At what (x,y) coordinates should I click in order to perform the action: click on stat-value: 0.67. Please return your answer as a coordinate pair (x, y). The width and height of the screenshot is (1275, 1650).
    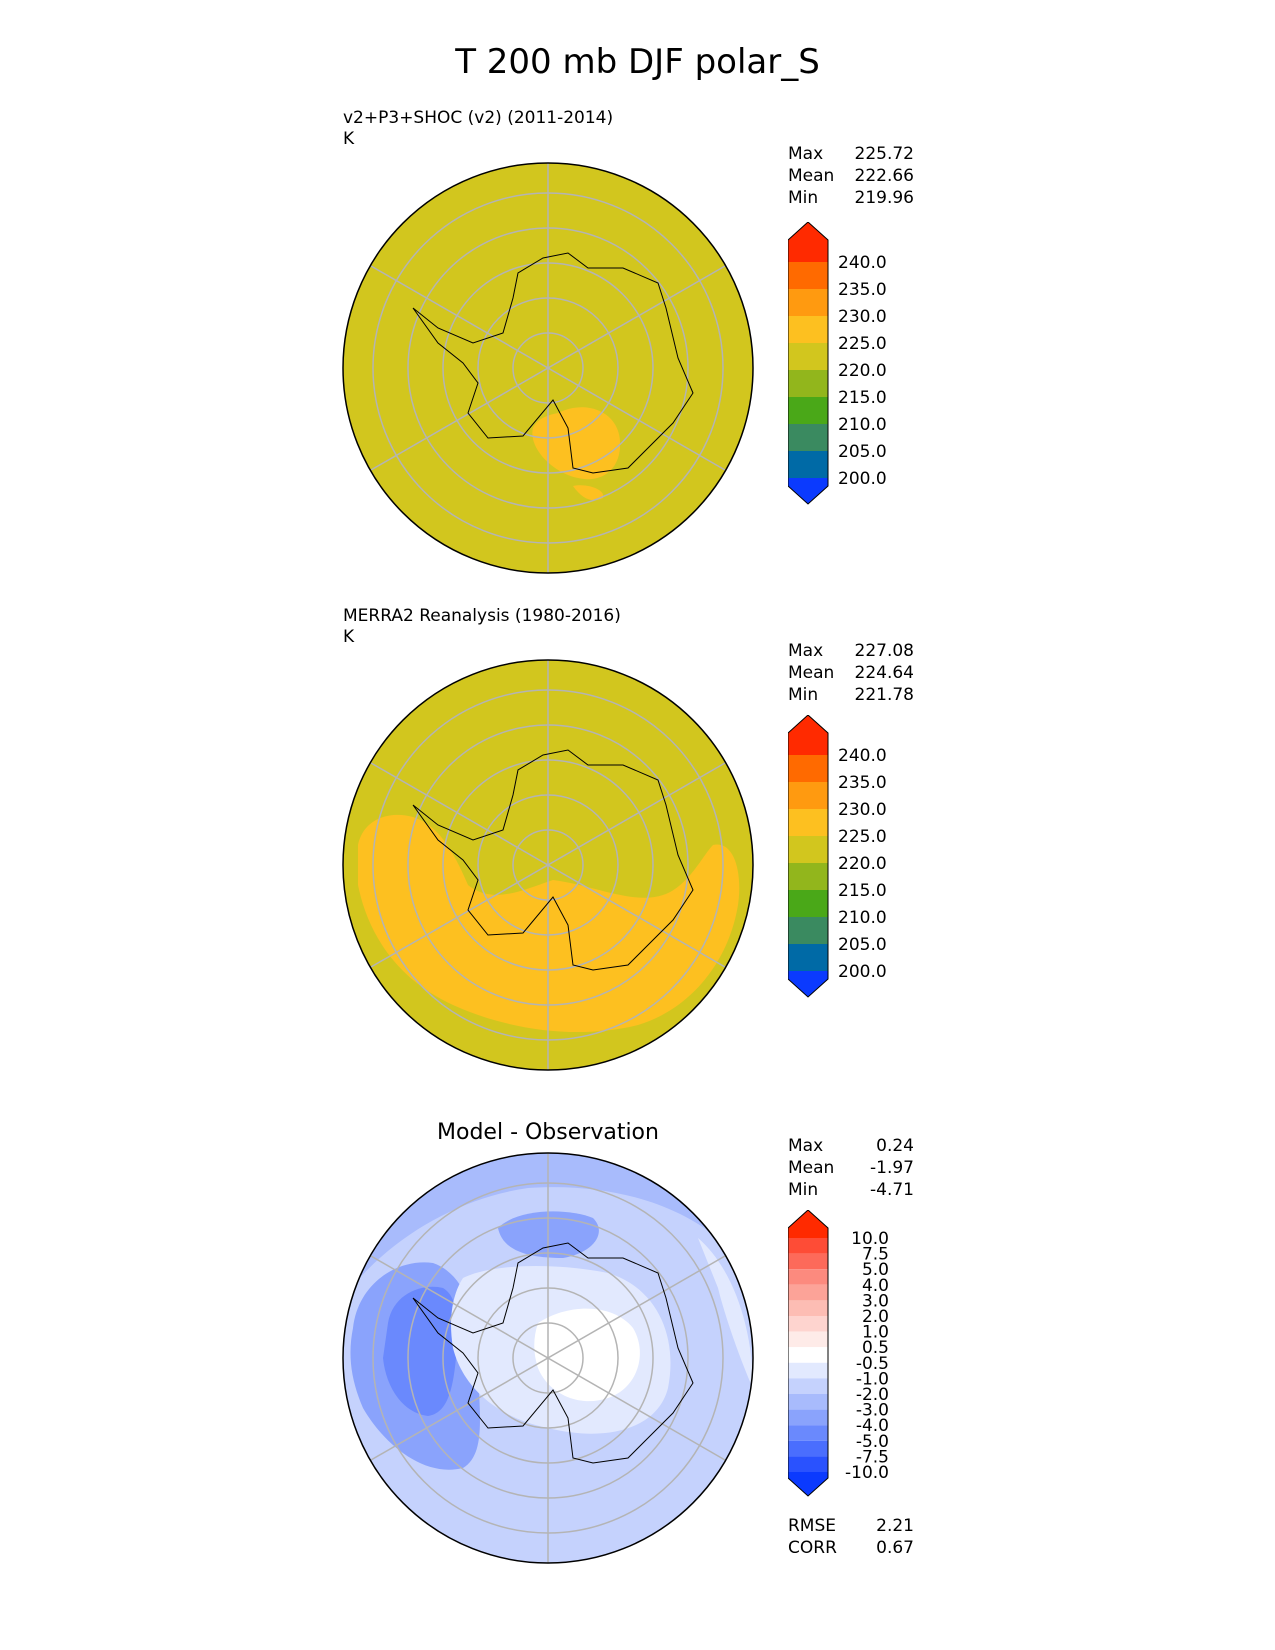
    Looking at the image, I should click on (895, 1548).